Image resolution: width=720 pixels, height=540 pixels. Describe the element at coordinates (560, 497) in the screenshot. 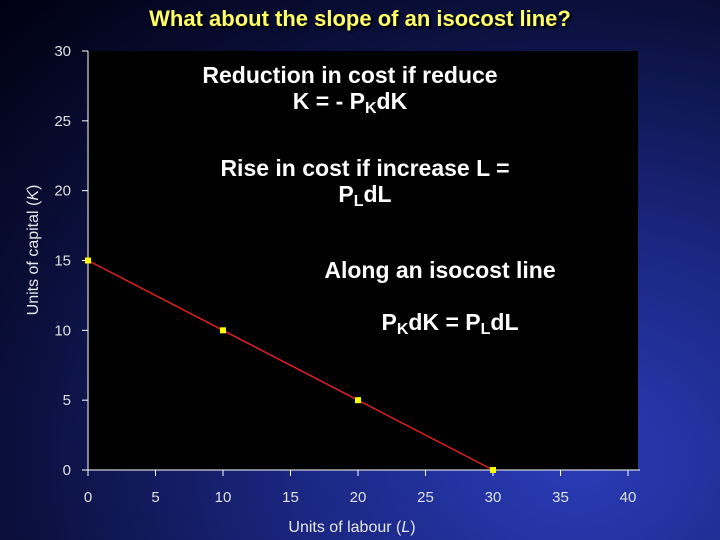

I see `x-tick-label: 35` at that location.